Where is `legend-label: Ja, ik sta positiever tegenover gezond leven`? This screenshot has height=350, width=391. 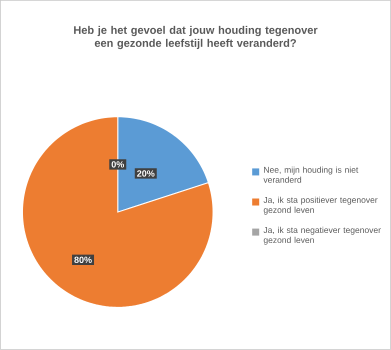
legend-label: Ja, ik sta positiever tegenover gezond leven is located at coordinates (321, 205).